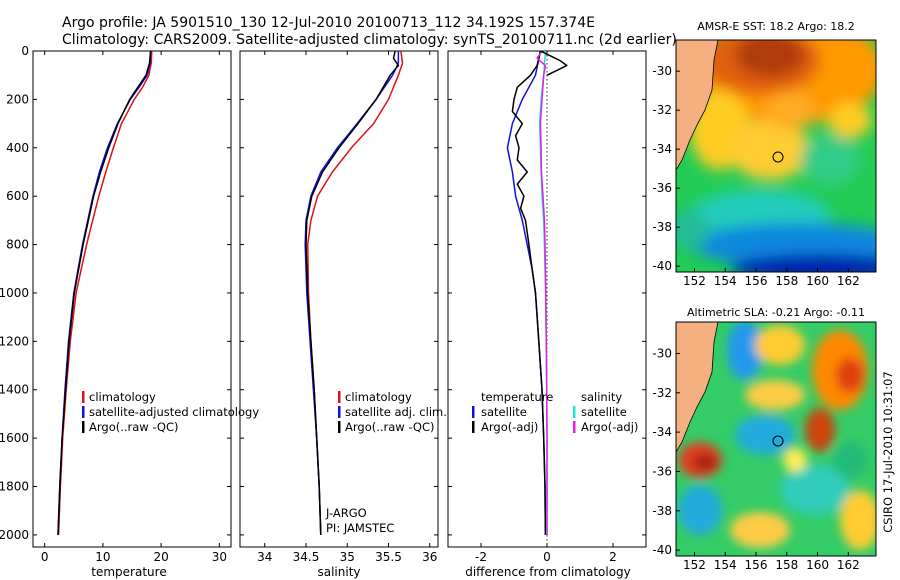 This screenshot has width=900, height=580. I want to click on salinity-xlabel: salinity, so click(338, 572).